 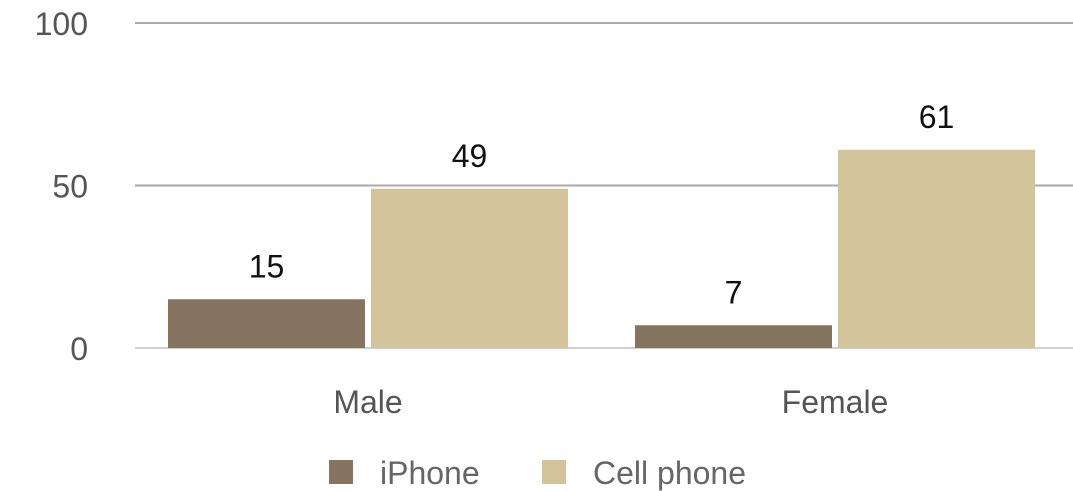 What do you see at coordinates (537, 473) in the screenshot?
I see `legend: iPhone Cell phone` at bounding box center [537, 473].